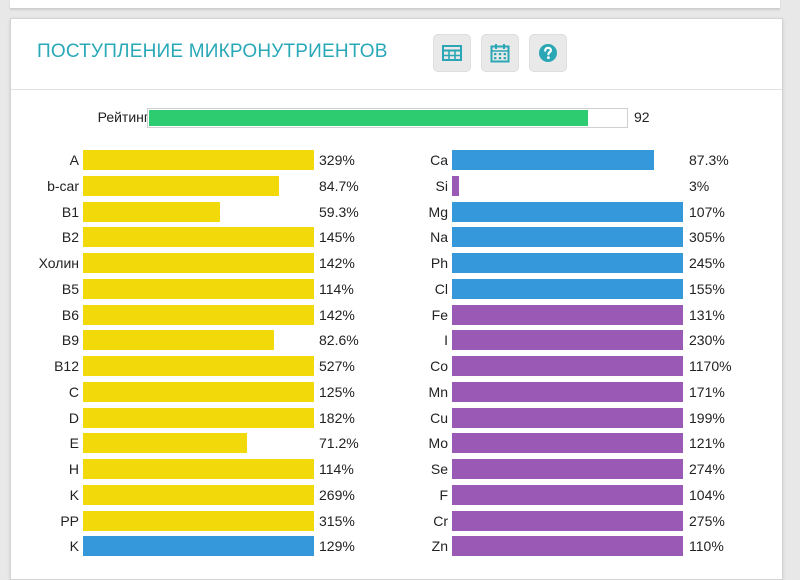  I want to click on bar-value-k: 129%, so click(337, 546).